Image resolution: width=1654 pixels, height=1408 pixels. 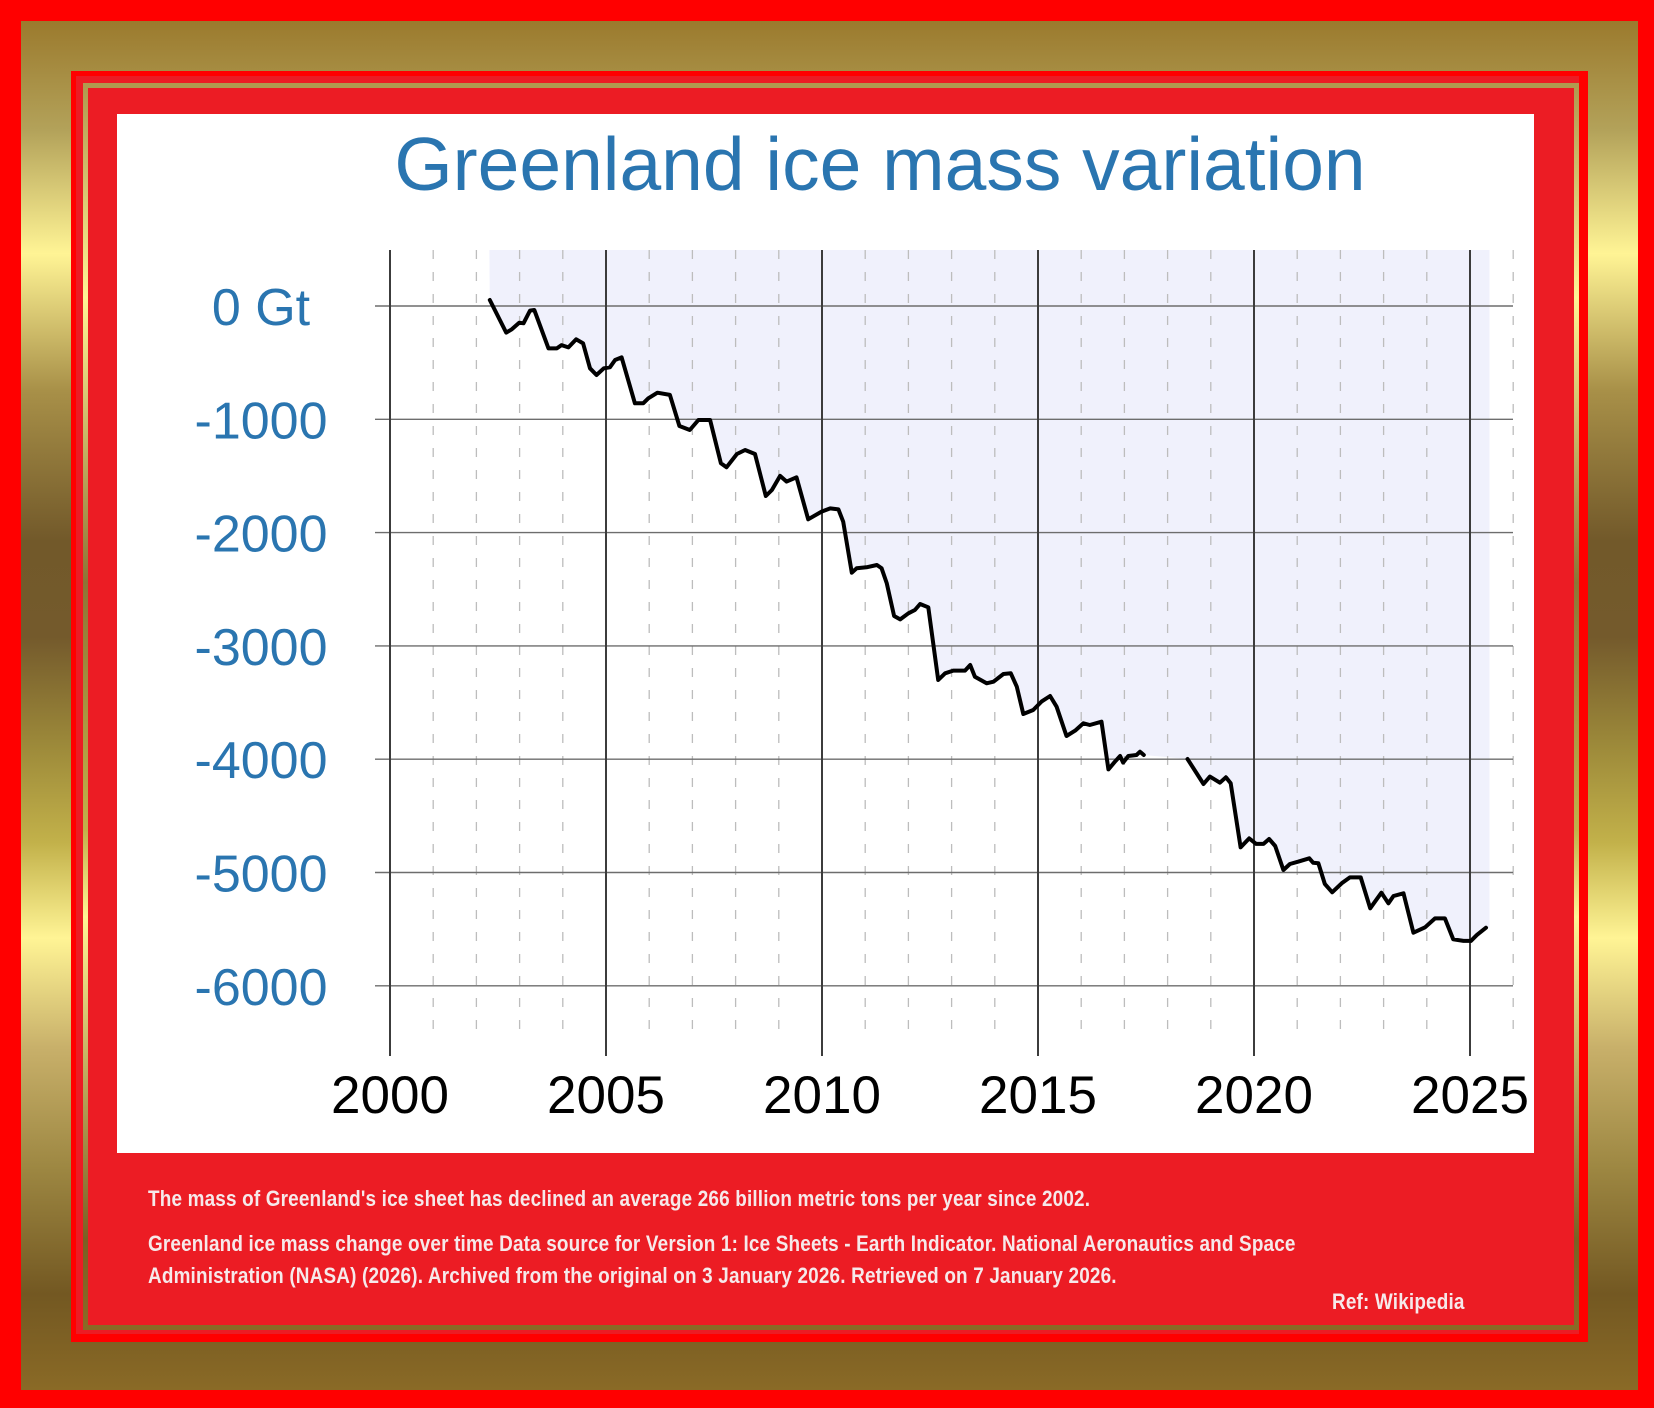 What do you see at coordinates (261, 308) in the screenshot?
I see `y-tick-label: 0 Gt` at bounding box center [261, 308].